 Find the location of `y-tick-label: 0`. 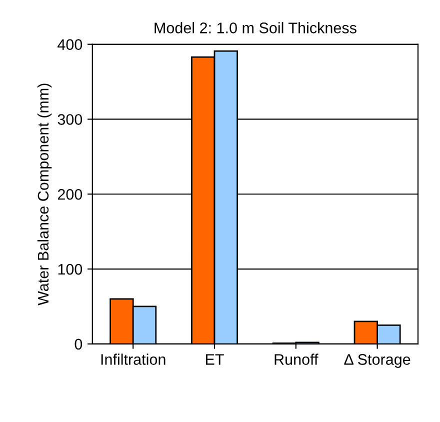

y-tick-label: 0 is located at coordinates (78, 344).